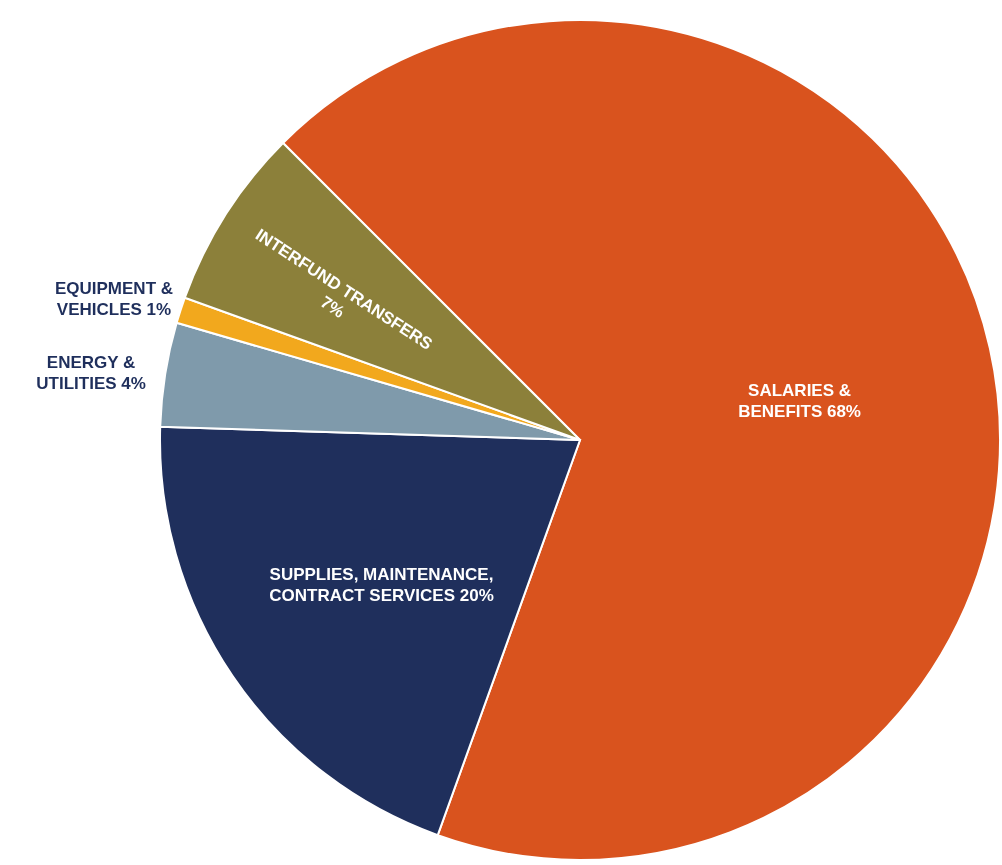 Image resolution: width=1002 pixels, height=865 pixels. I want to click on slice-label: SUPPLIES, MAINTENANCE, CONTRACT SERVICES 20%, so click(381, 584).